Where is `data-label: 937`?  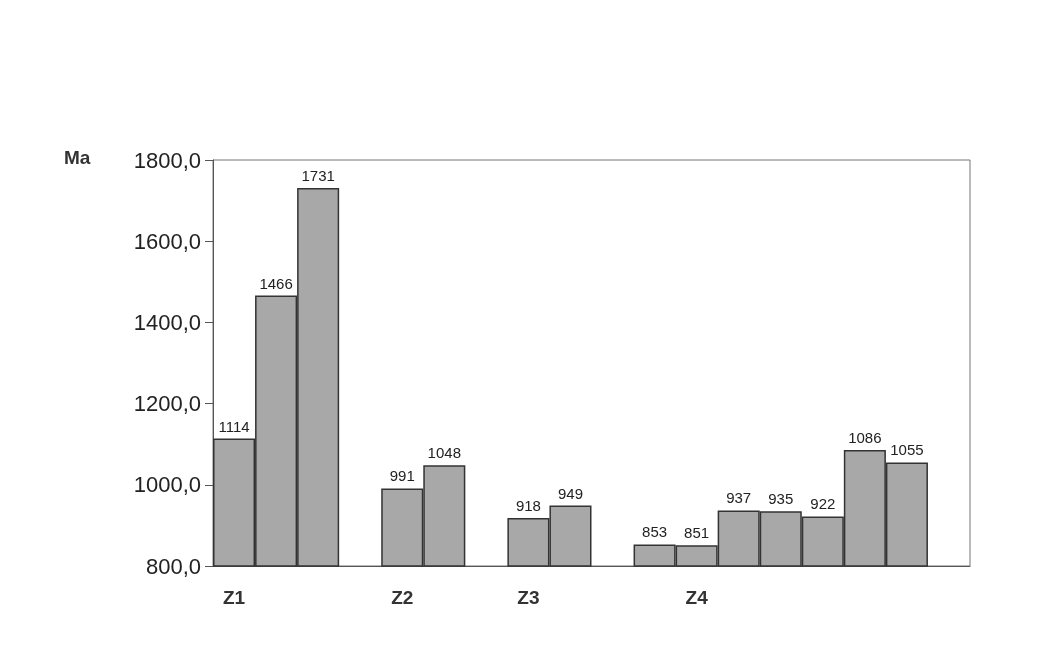
data-label: 937 is located at coordinates (739, 498).